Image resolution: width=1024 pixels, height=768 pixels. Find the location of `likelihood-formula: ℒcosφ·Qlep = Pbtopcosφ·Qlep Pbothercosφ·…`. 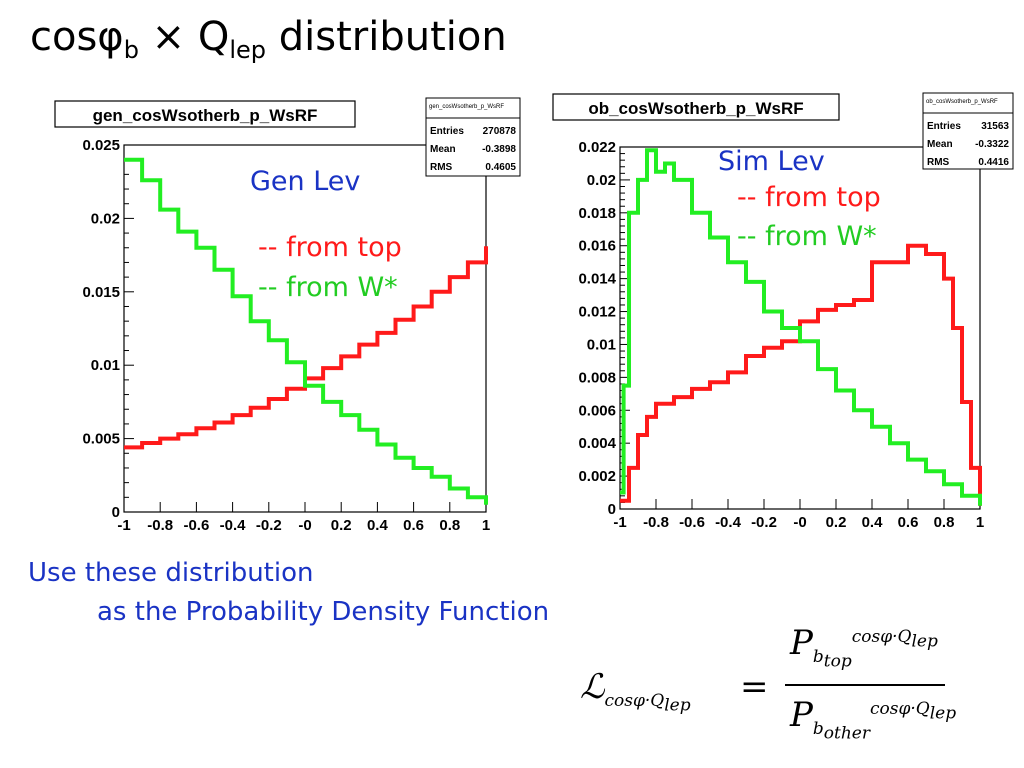

likelihood-formula: ℒcosφ·Qlep = Pbtopcosφ·Qlep Pbothercosφ·… is located at coordinates (770, 685).